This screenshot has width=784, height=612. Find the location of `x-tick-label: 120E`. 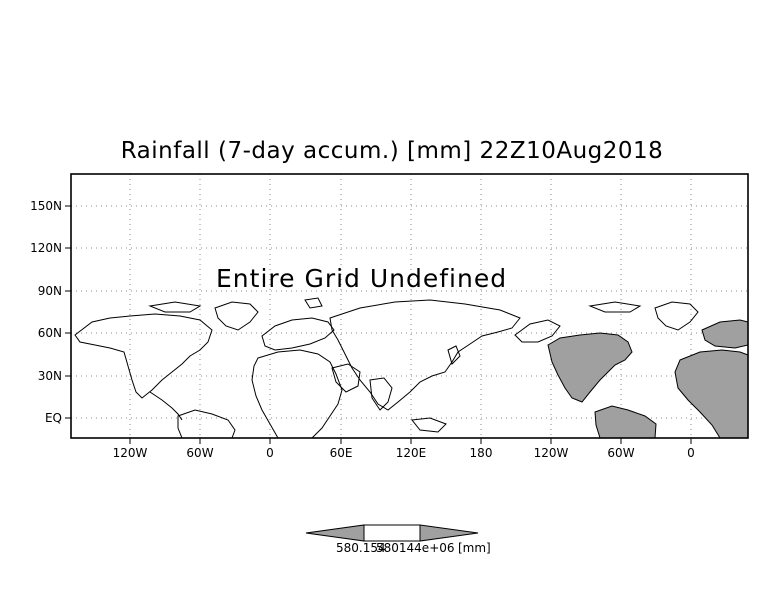

x-tick-label: 120E is located at coordinates (411, 453).